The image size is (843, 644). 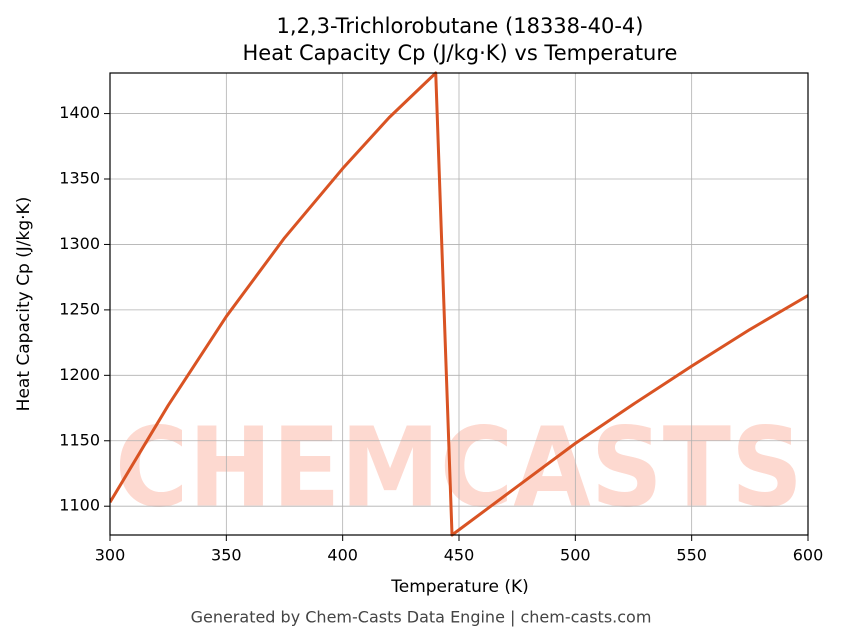 I want to click on y-tick-label: 1100, so click(x=79, y=505).